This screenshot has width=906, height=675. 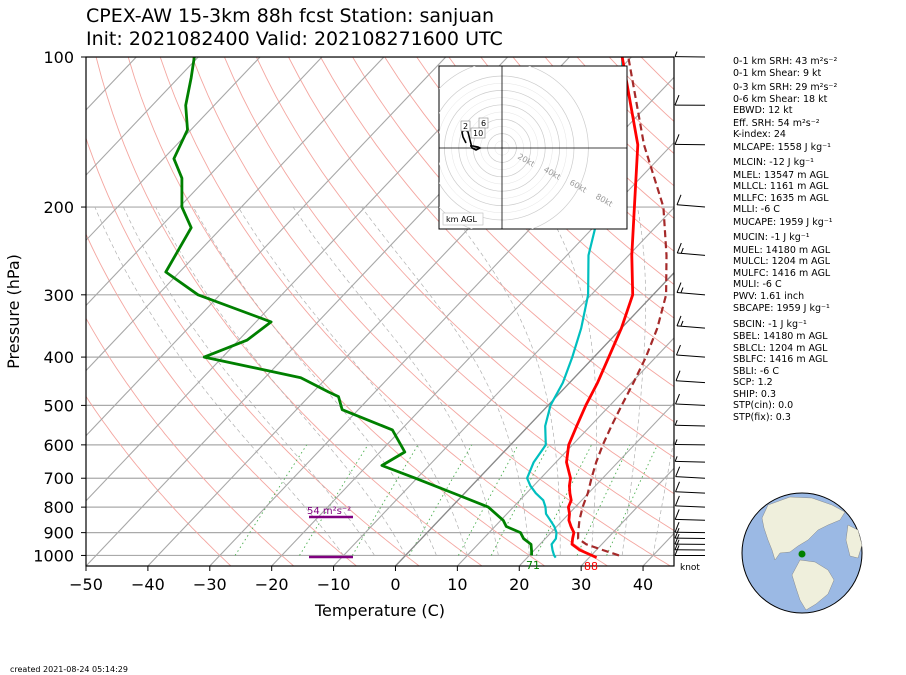 I want to click on y-tick-label: 800, so click(x=58, y=507).